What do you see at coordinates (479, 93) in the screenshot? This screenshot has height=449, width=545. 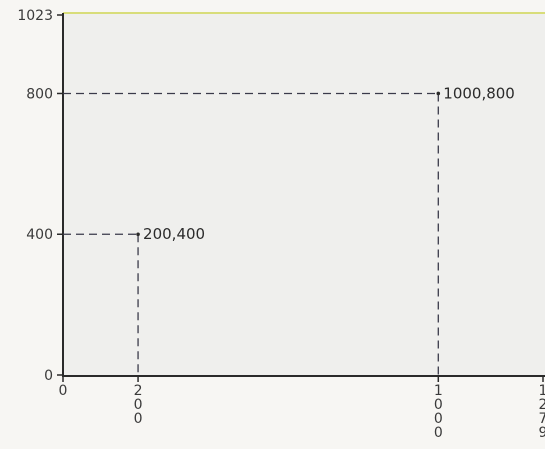 I see `point-label: 1000,800` at bounding box center [479, 93].